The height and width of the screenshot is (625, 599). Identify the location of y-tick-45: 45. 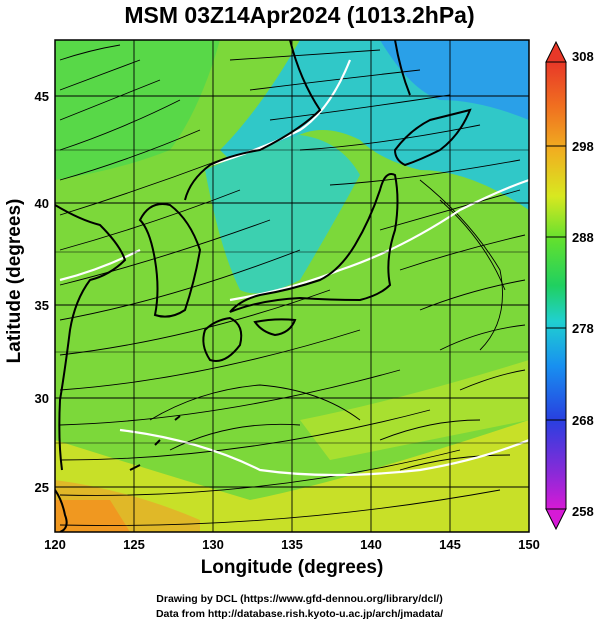
(42, 96).